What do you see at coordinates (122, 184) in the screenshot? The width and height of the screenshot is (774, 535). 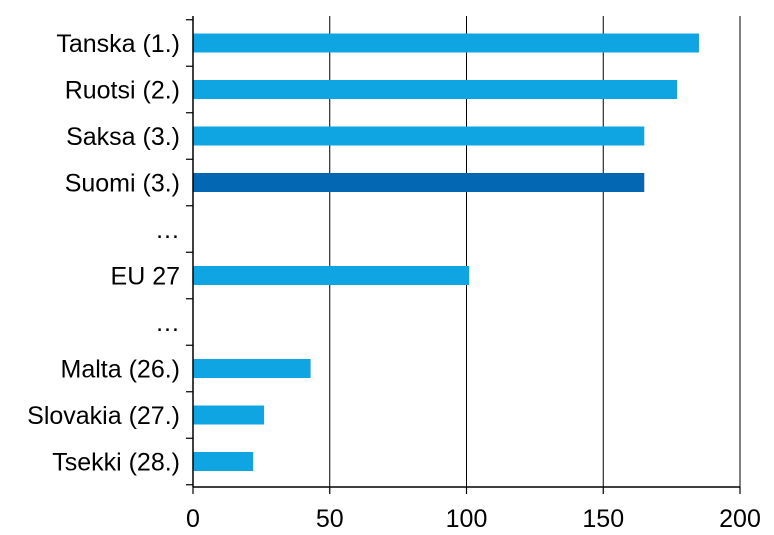 I see `category-label-3: Suomi (3.)` at bounding box center [122, 184].